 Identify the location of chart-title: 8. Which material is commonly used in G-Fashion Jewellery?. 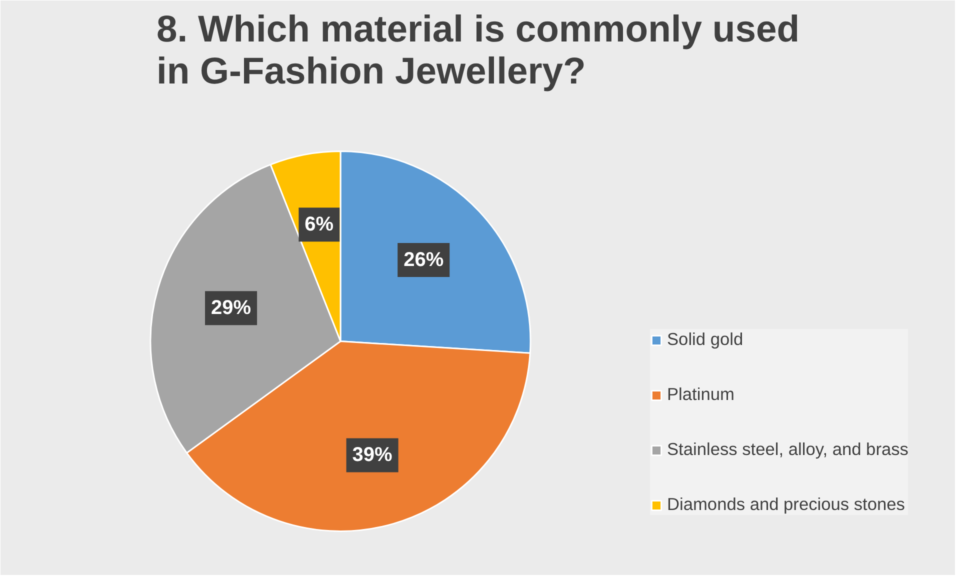
(478, 50).